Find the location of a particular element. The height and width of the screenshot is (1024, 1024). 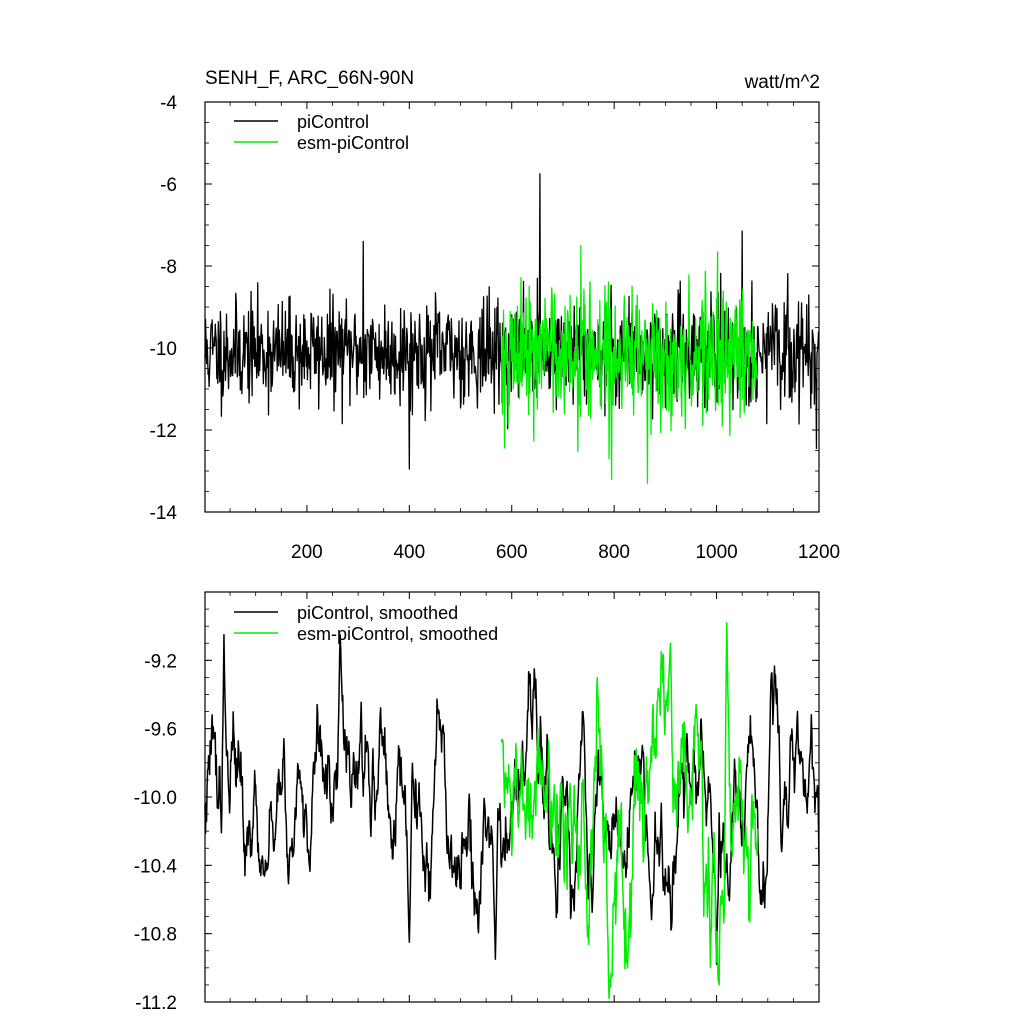

y-tick-label: -10.4 is located at coordinates (156, 866).